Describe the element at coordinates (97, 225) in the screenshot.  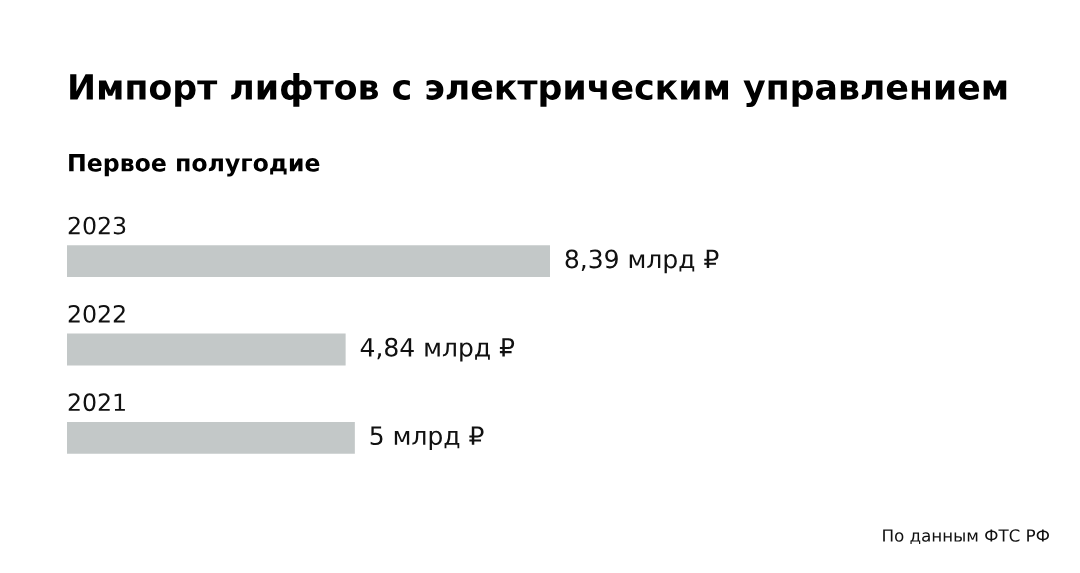
I see `y-tick-label: 2023` at that location.